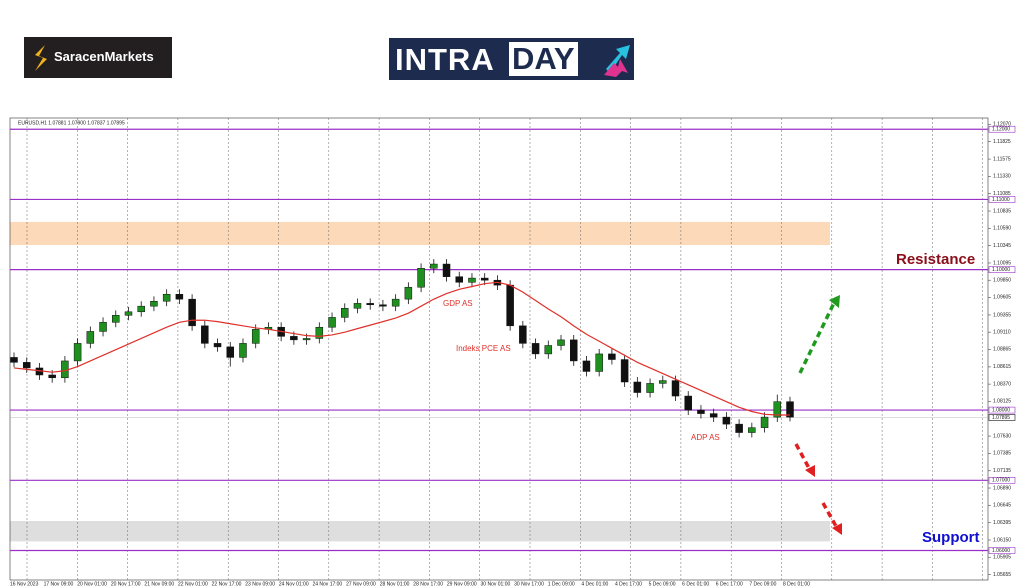  Describe the element at coordinates (1002, 471) in the screenshot. I see `y-tick-label: 1.07135` at that location.